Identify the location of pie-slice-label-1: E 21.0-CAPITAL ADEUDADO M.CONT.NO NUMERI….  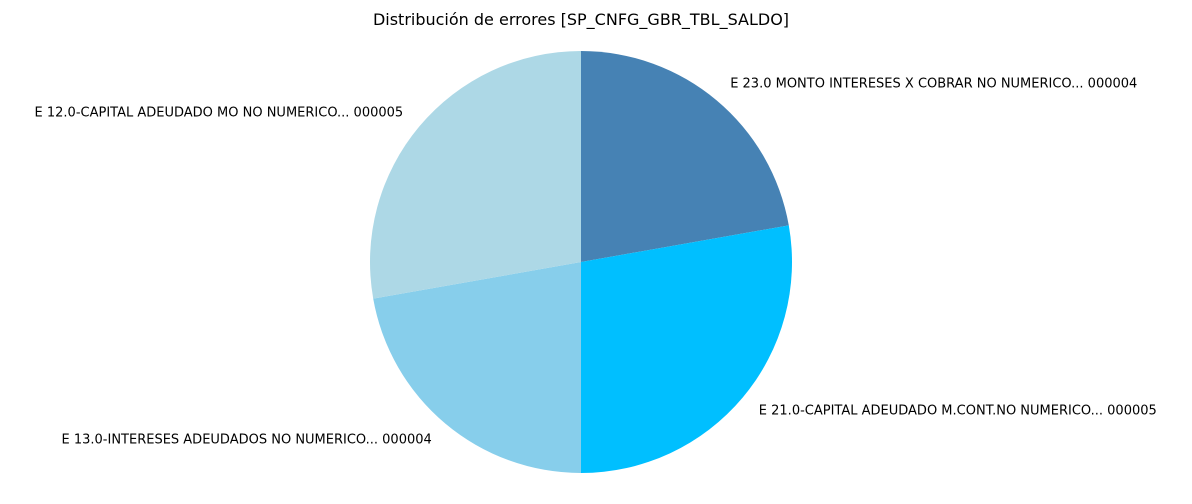
(958, 411).